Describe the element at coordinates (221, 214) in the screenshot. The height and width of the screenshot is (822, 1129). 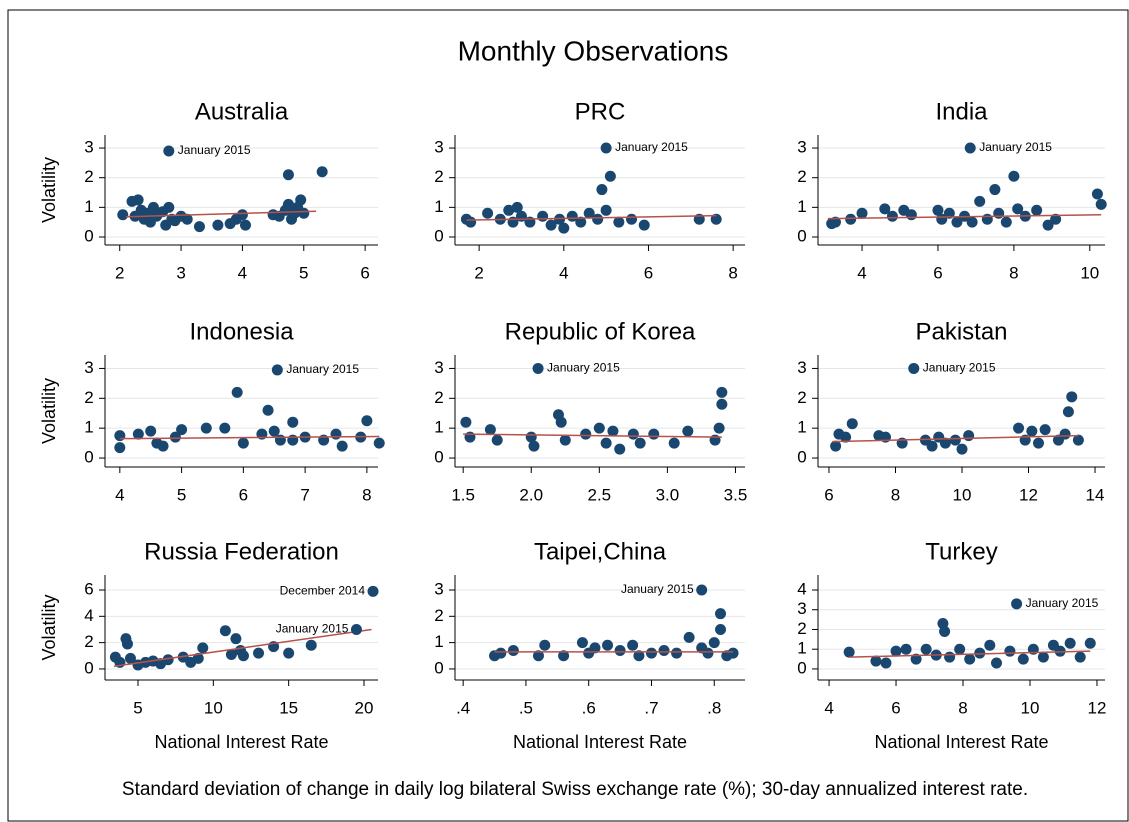
I see `trend-line` at that location.